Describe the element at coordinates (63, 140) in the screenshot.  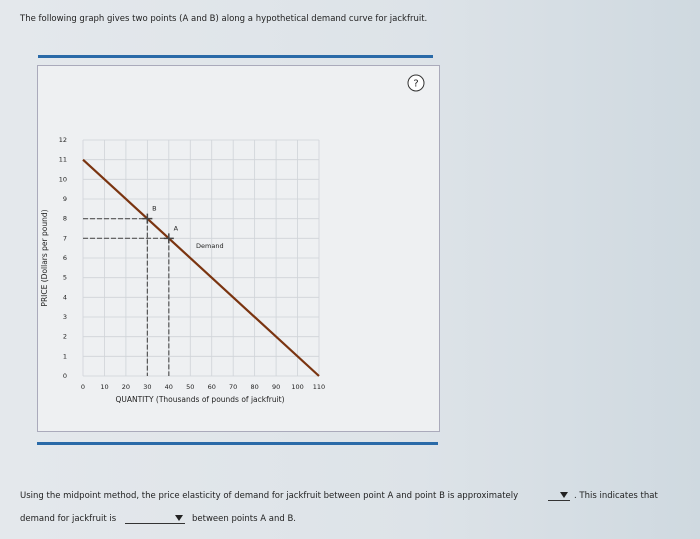
I see `y-tick-label: 12` at that location.